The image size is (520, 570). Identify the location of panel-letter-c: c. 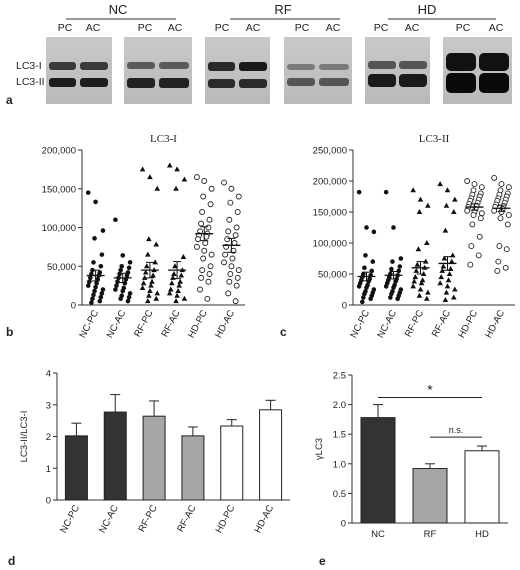
(283, 332).